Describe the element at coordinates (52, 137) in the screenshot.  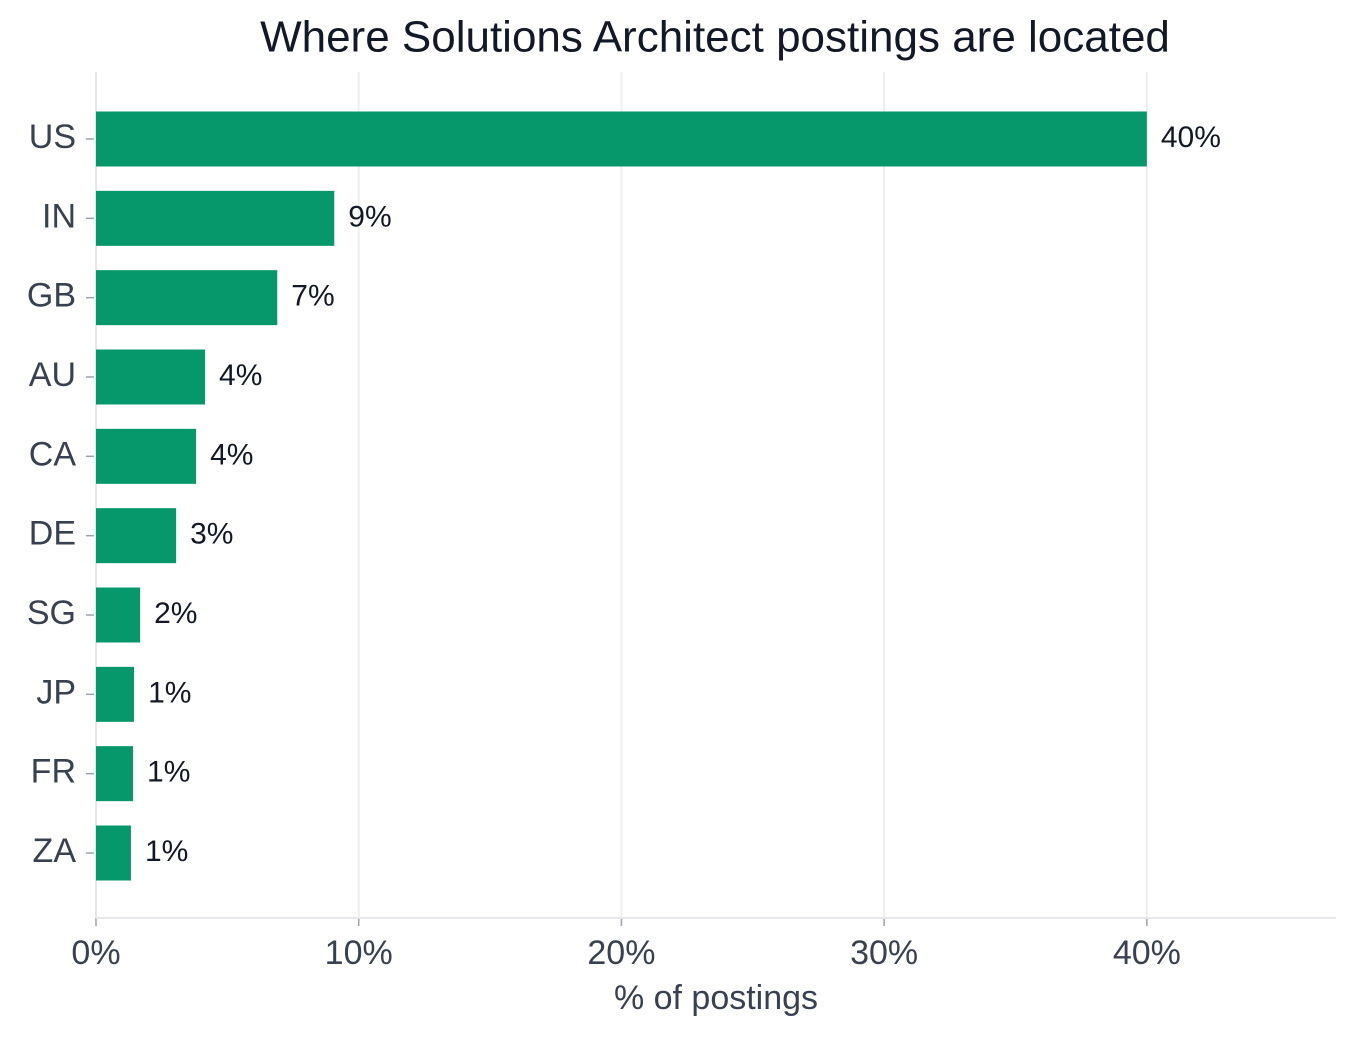
I see `y-tick-label: US` at that location.